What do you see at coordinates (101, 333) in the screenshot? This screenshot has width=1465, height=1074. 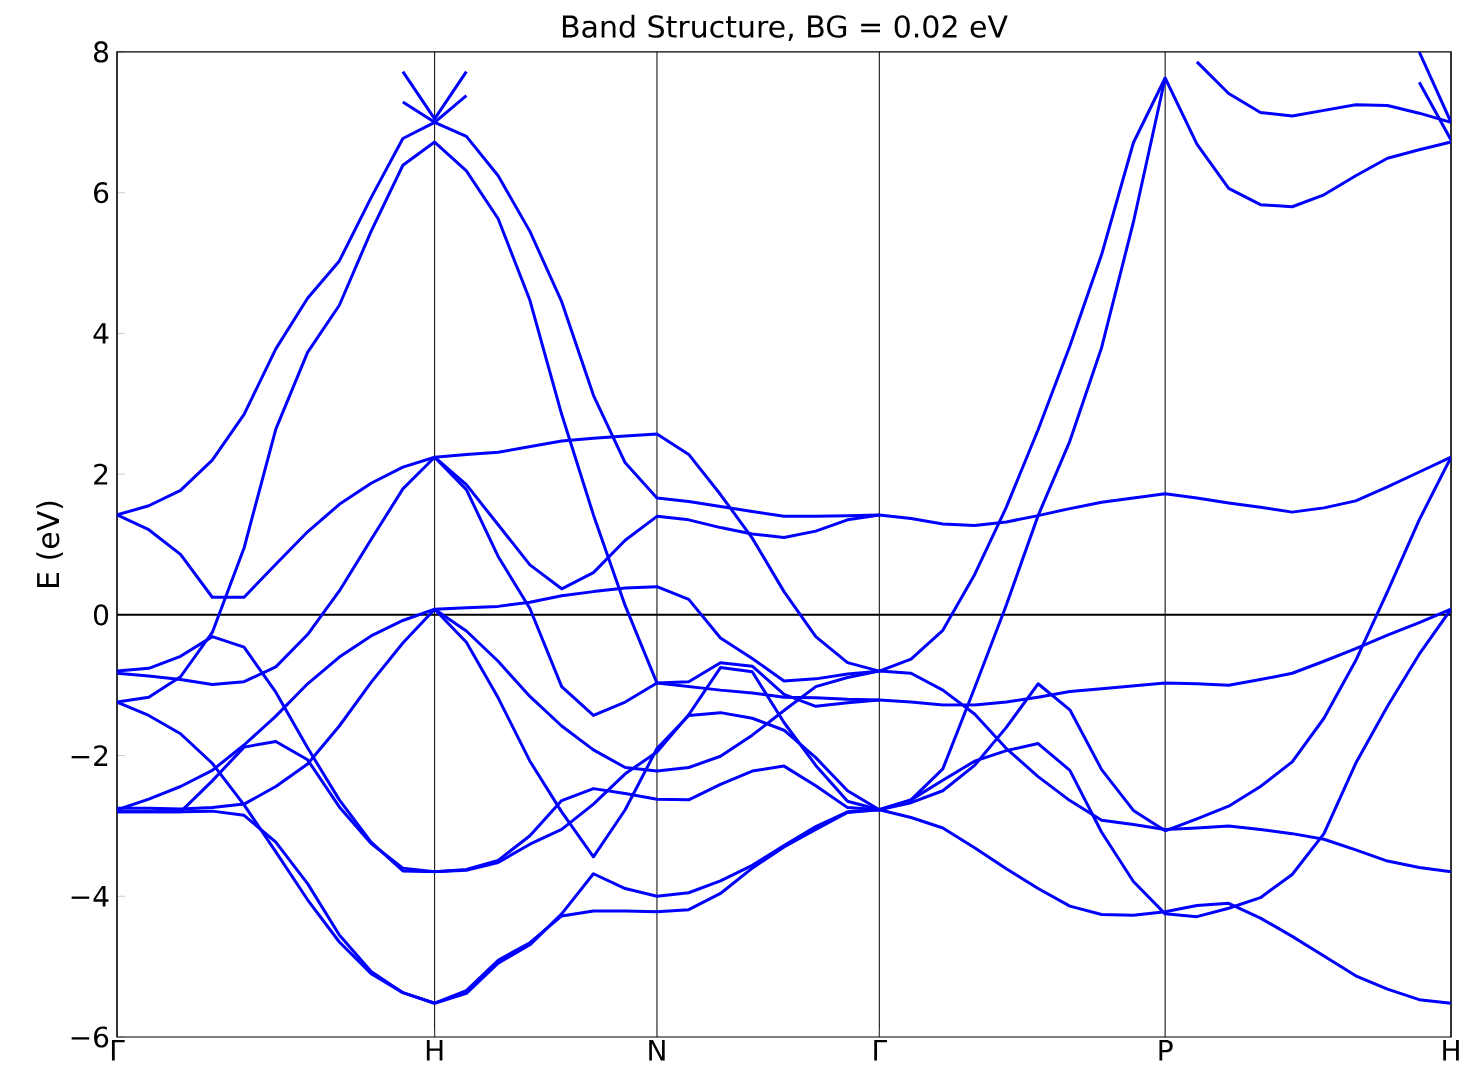 I see `y-tick-label: 4` at bounding box center [101, 333].